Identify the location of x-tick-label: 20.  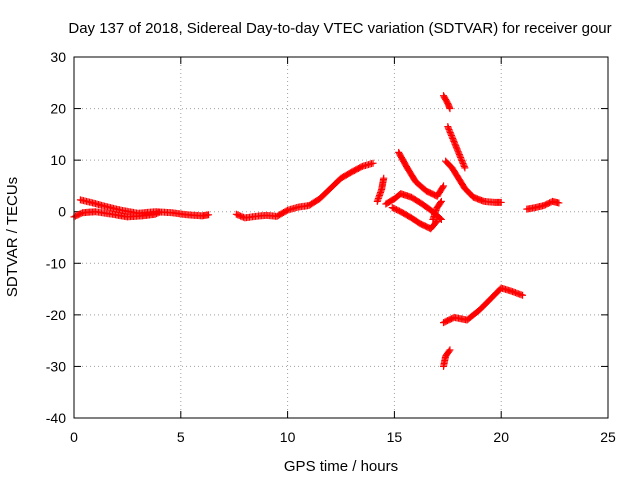
(501, 437).